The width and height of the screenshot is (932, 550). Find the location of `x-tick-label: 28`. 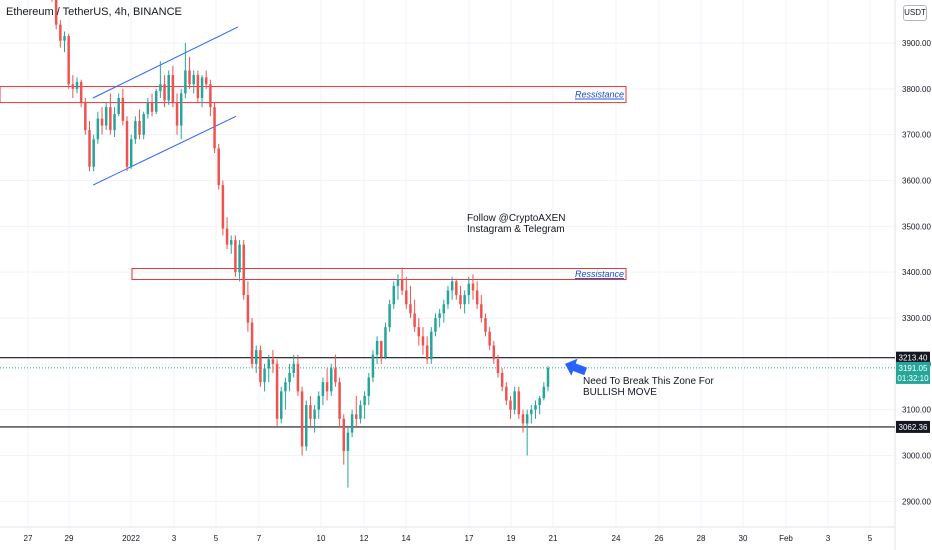

x-tick-label: 28 is located at coordinates (701, 538).